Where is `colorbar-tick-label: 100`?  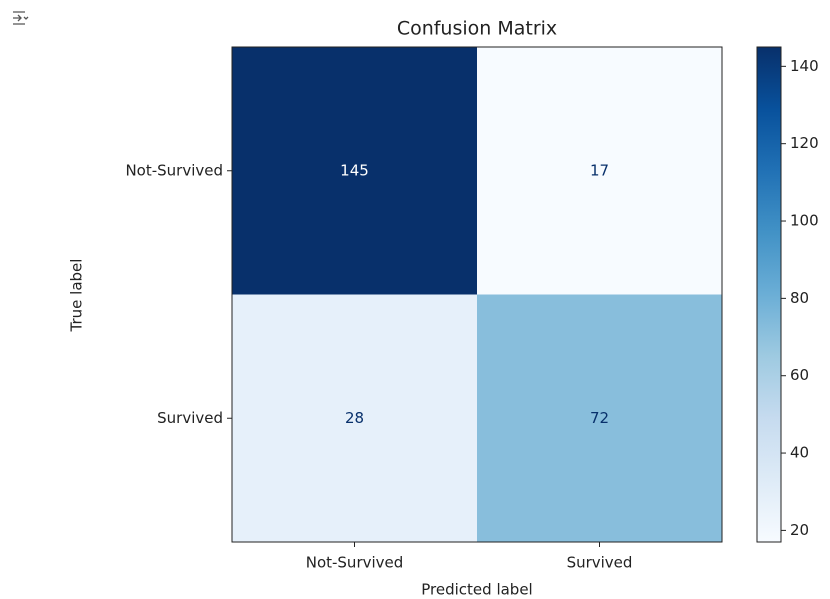
colorbar-tick-label: 100 is located at coordinates (804, 221).